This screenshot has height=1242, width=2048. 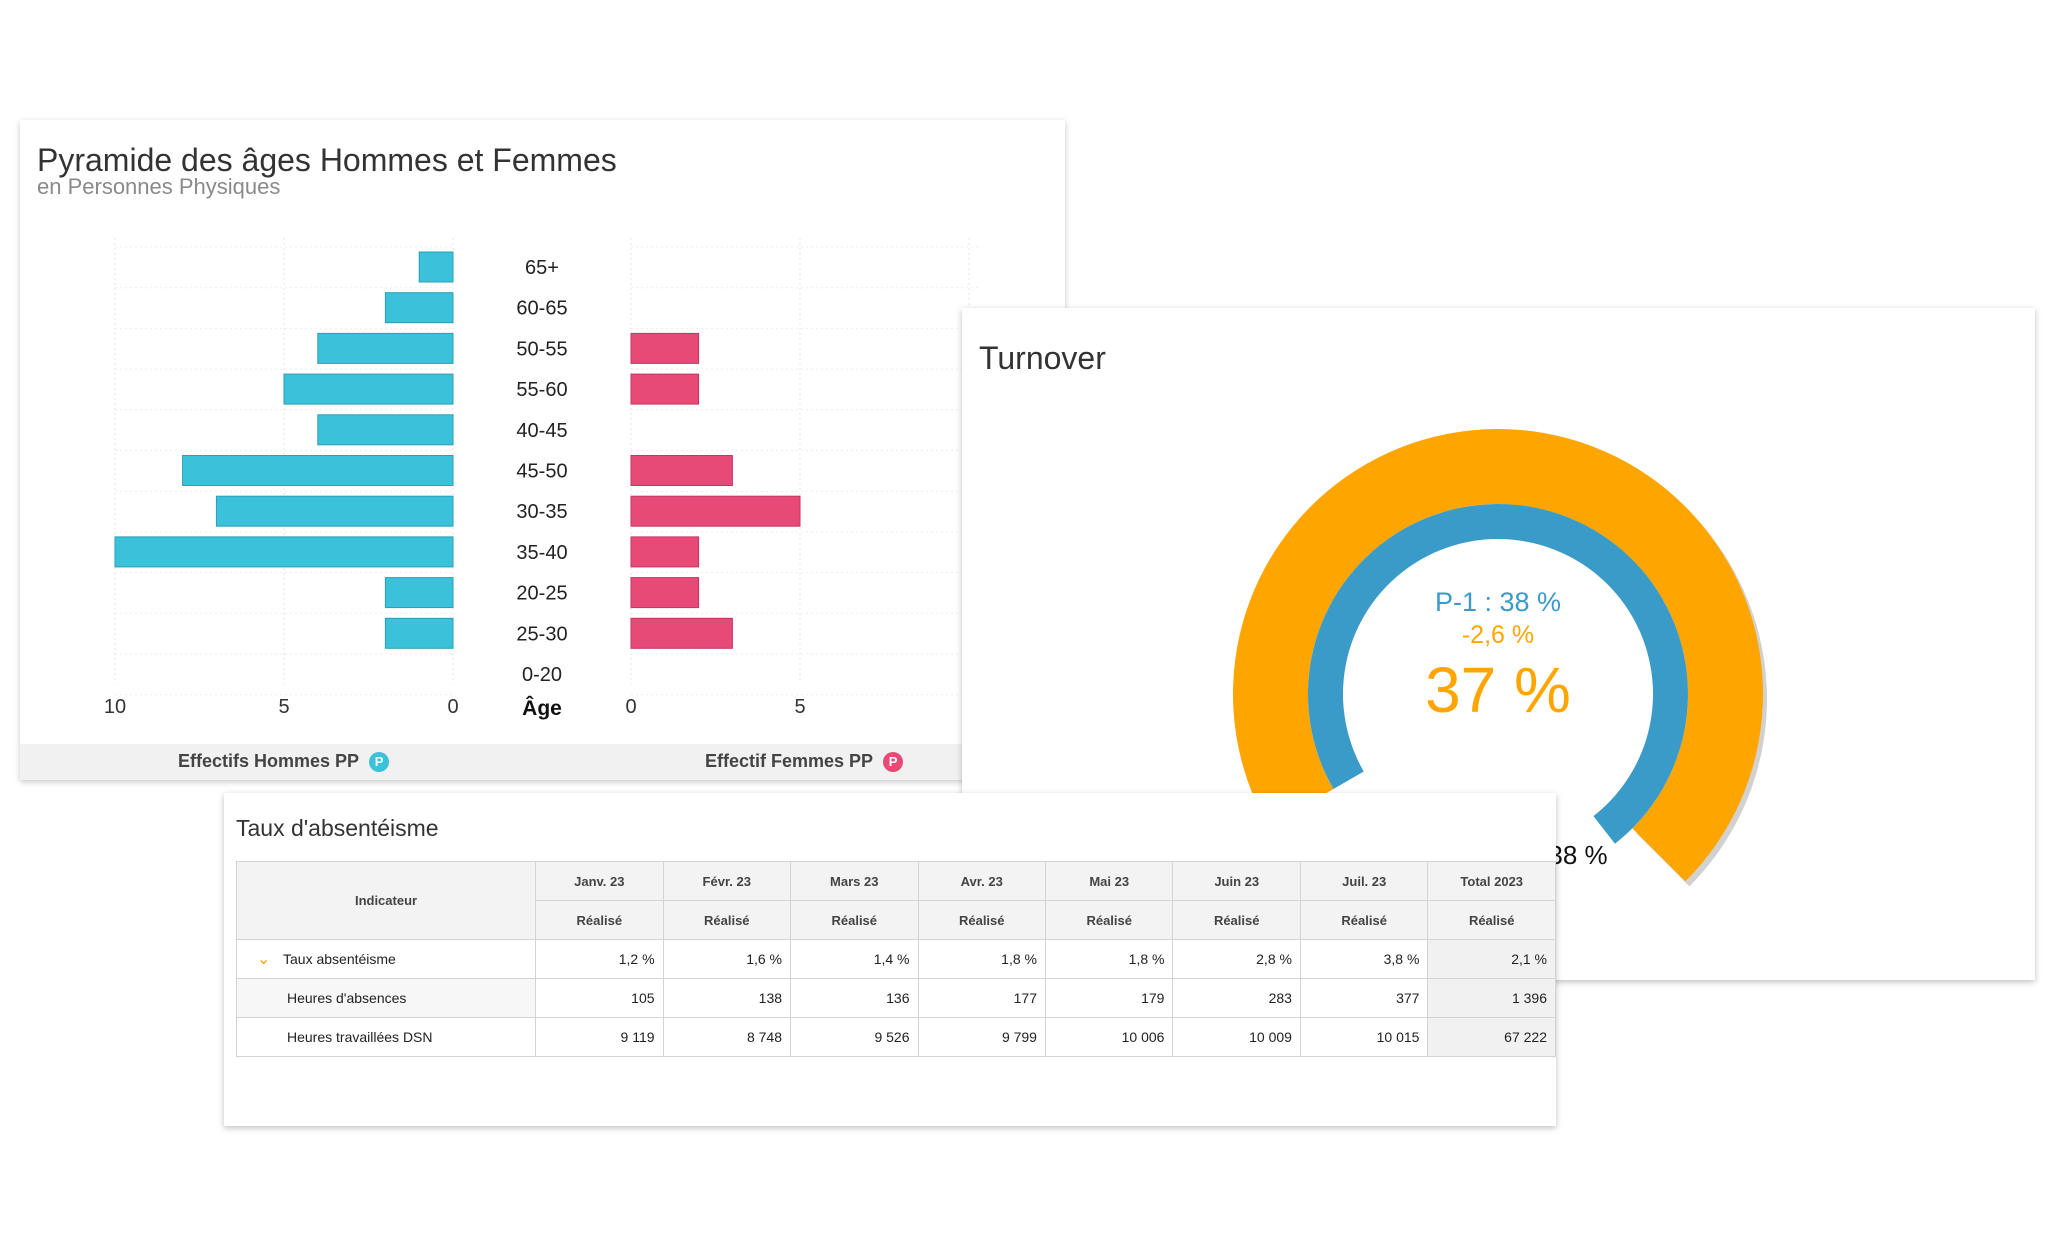 I want to click on table-cell: 1,2 %, so click(x=599, y=959).